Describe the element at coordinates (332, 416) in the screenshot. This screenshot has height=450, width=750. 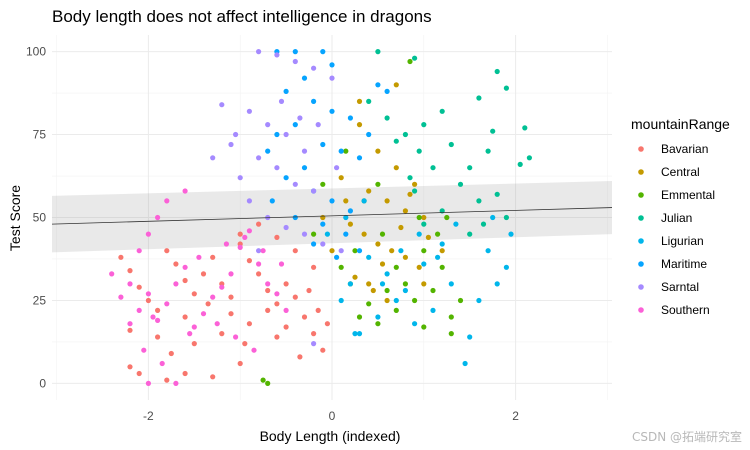
I see `x-tick-label: 0` at that location.